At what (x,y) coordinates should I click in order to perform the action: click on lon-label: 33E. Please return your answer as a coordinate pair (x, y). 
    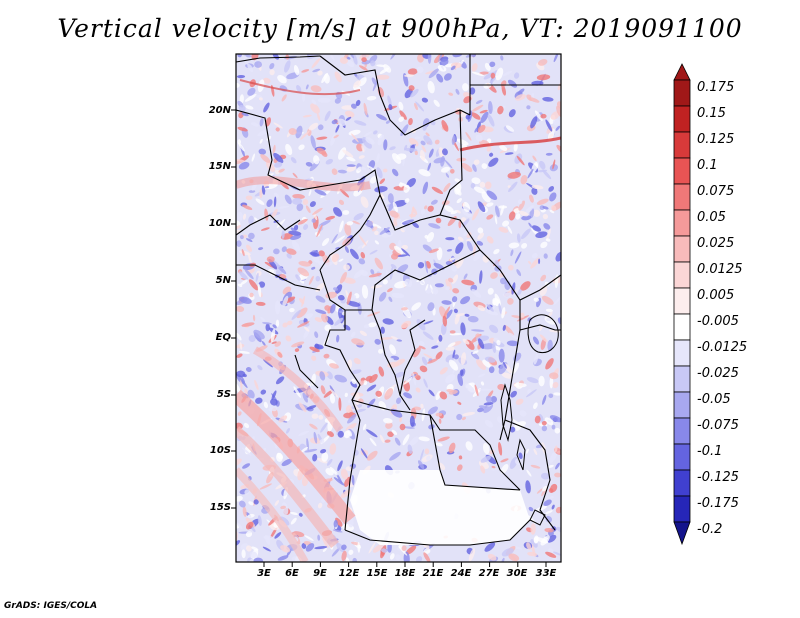
    Looking at the image, I should click on (546, 573).